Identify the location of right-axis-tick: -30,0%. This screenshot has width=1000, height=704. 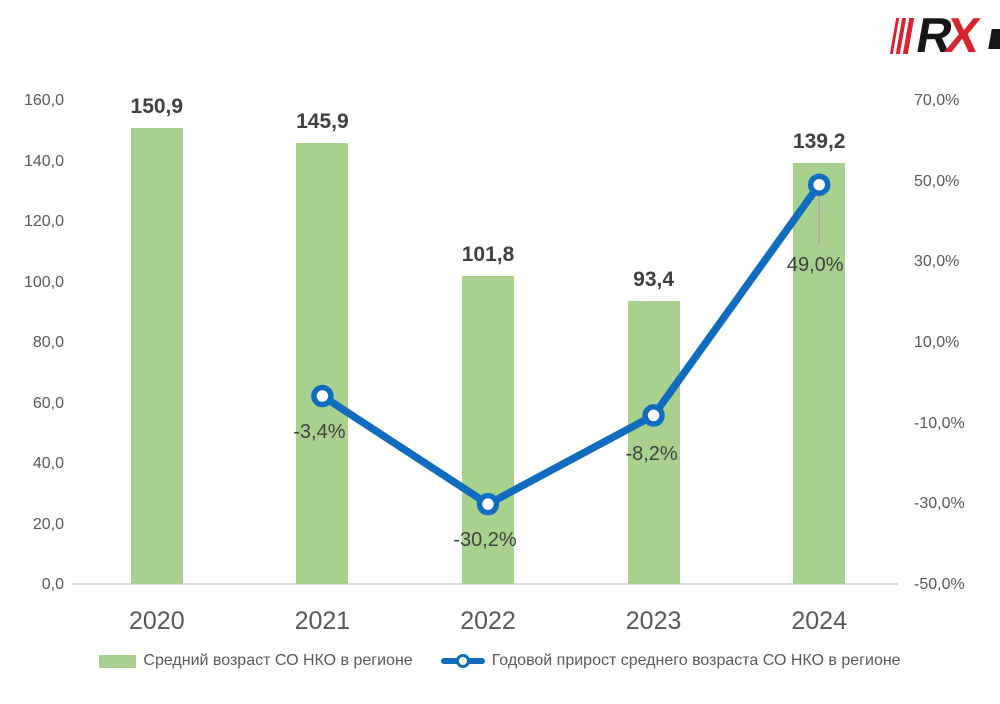
(939, 504).